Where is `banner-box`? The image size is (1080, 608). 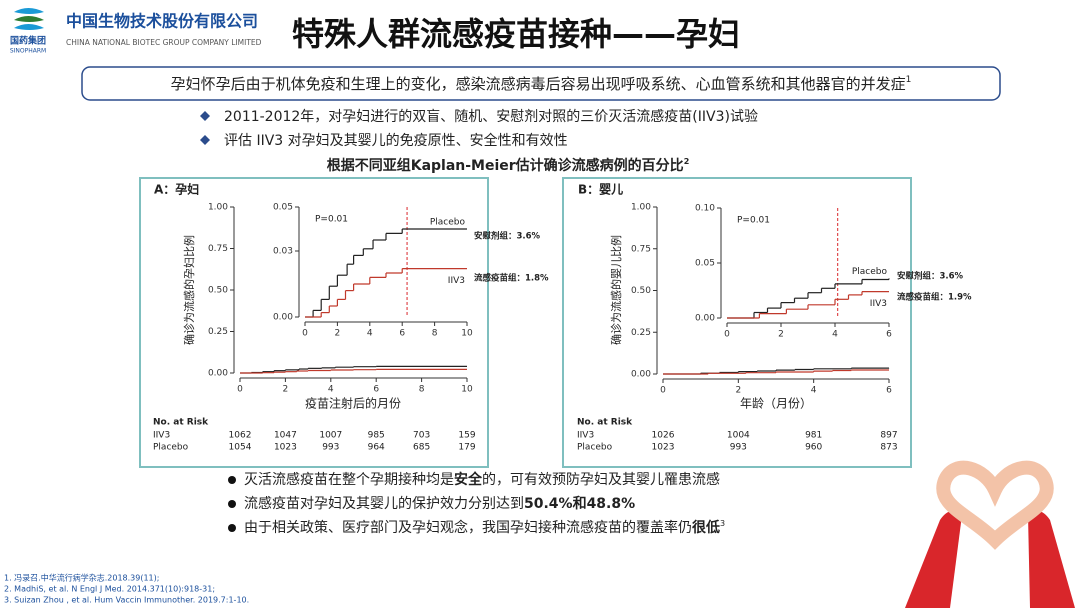
banner-box is located at coordinates (541, 83).